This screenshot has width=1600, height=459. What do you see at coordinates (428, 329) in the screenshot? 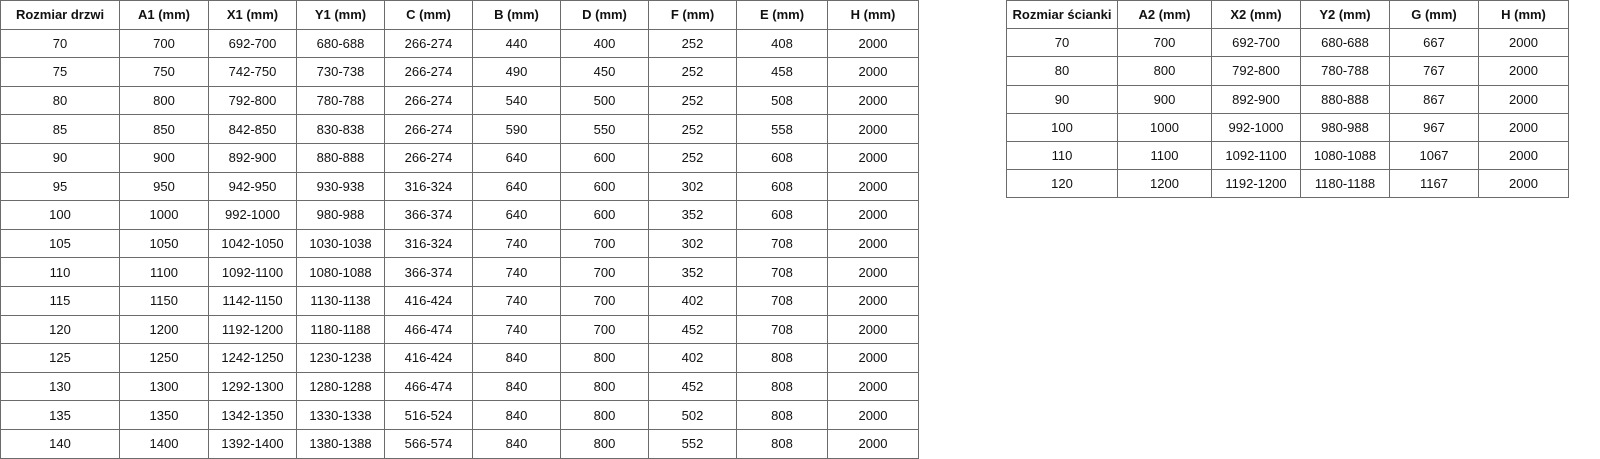
I see `table-cell: 466-474` at bounding box center [428, 329].